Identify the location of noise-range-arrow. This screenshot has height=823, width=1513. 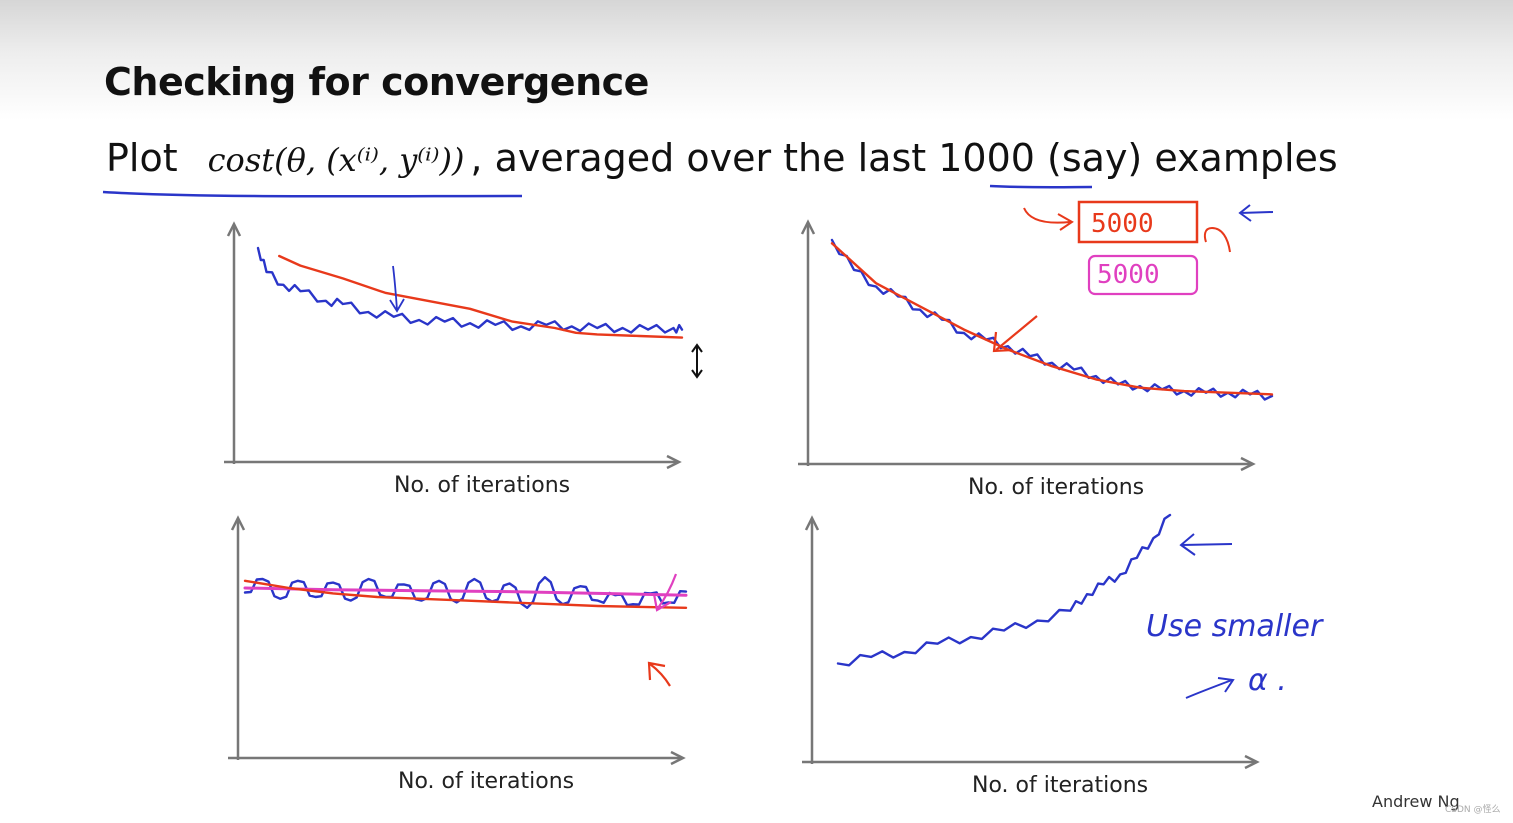
(697, 361).